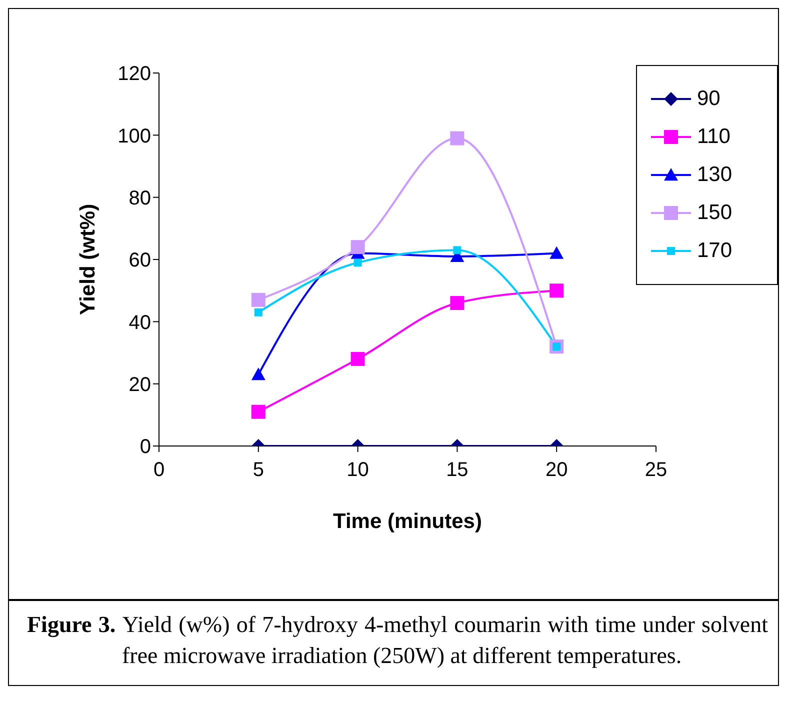 The width and height of the screenshot is (787, 717). Describe the element at coordinates (656, 470) in the screenshot. I see `x-tick-label: 25` at that location.